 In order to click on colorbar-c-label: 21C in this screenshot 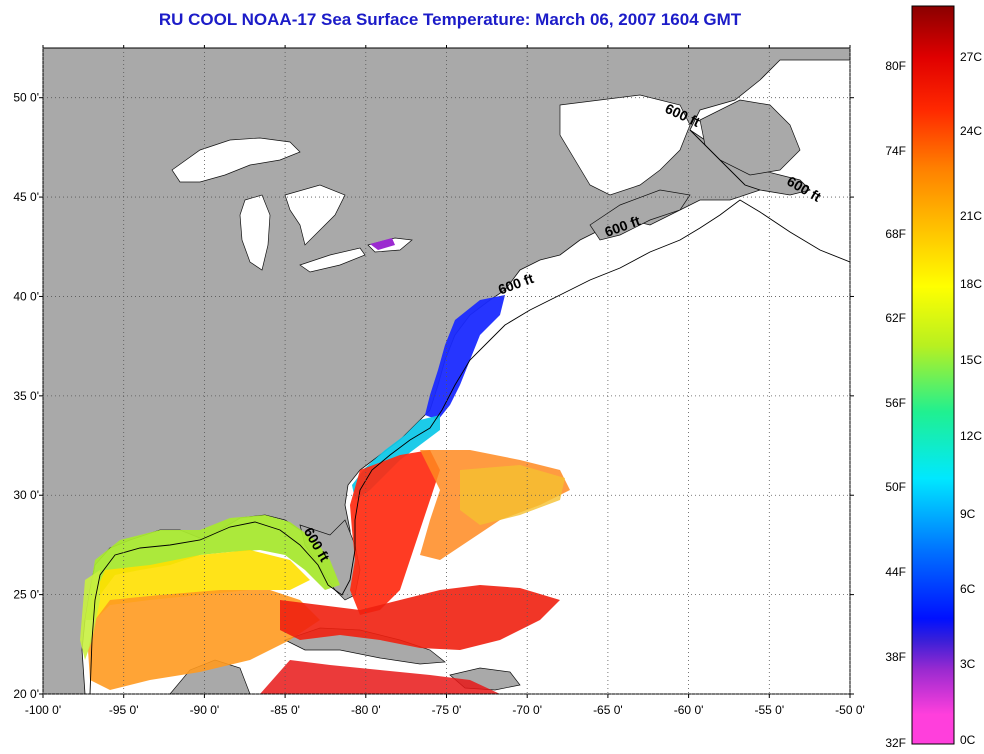, I will do `click(971, 216)`.